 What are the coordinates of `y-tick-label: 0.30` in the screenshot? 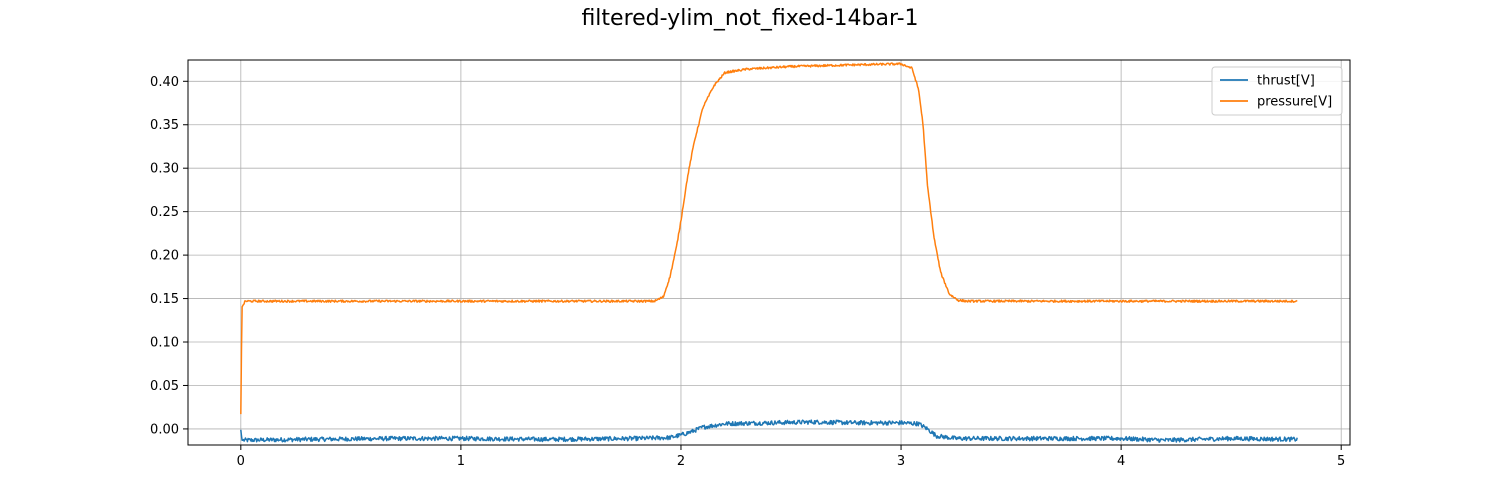 It's located at (164, 169).